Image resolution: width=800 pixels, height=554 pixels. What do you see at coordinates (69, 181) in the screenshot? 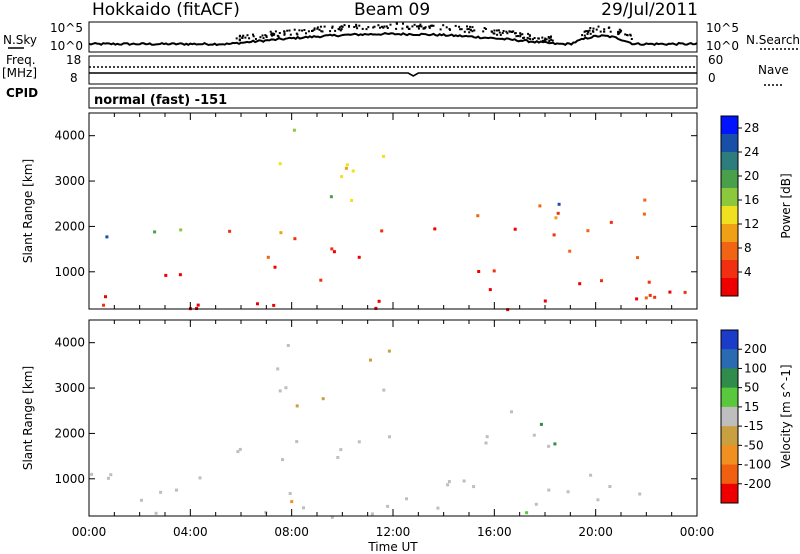
I see `y-tick-label: 3000` at bounding box center [69, 181].